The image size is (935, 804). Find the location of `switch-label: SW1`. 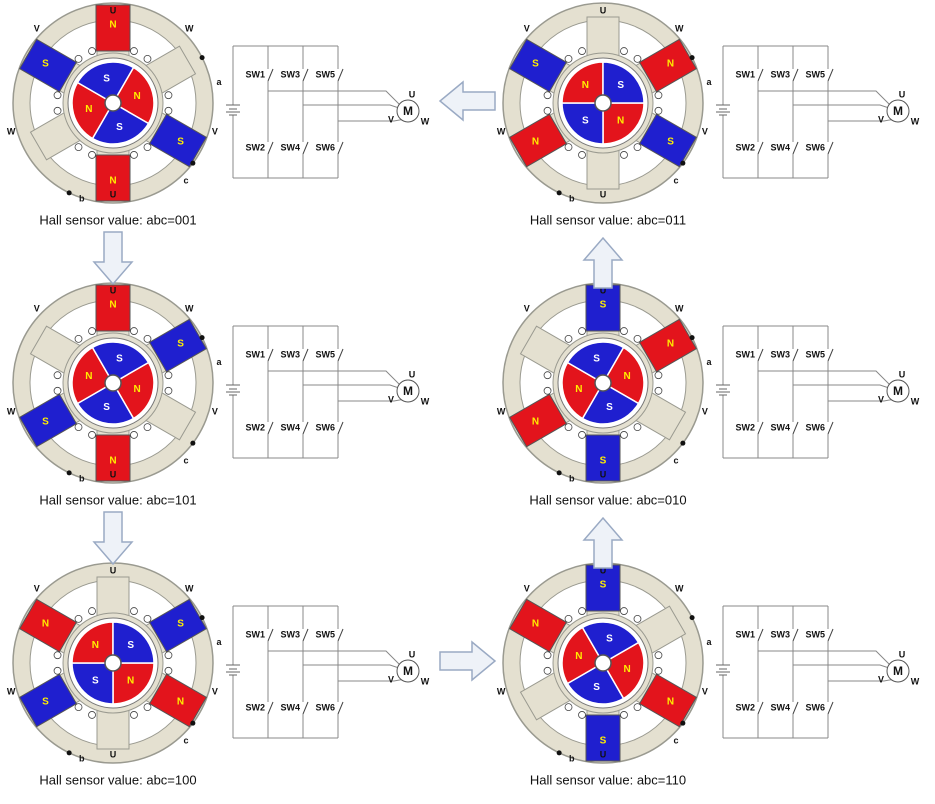

switch-label: SW1 is located at coordinates (255, 354).